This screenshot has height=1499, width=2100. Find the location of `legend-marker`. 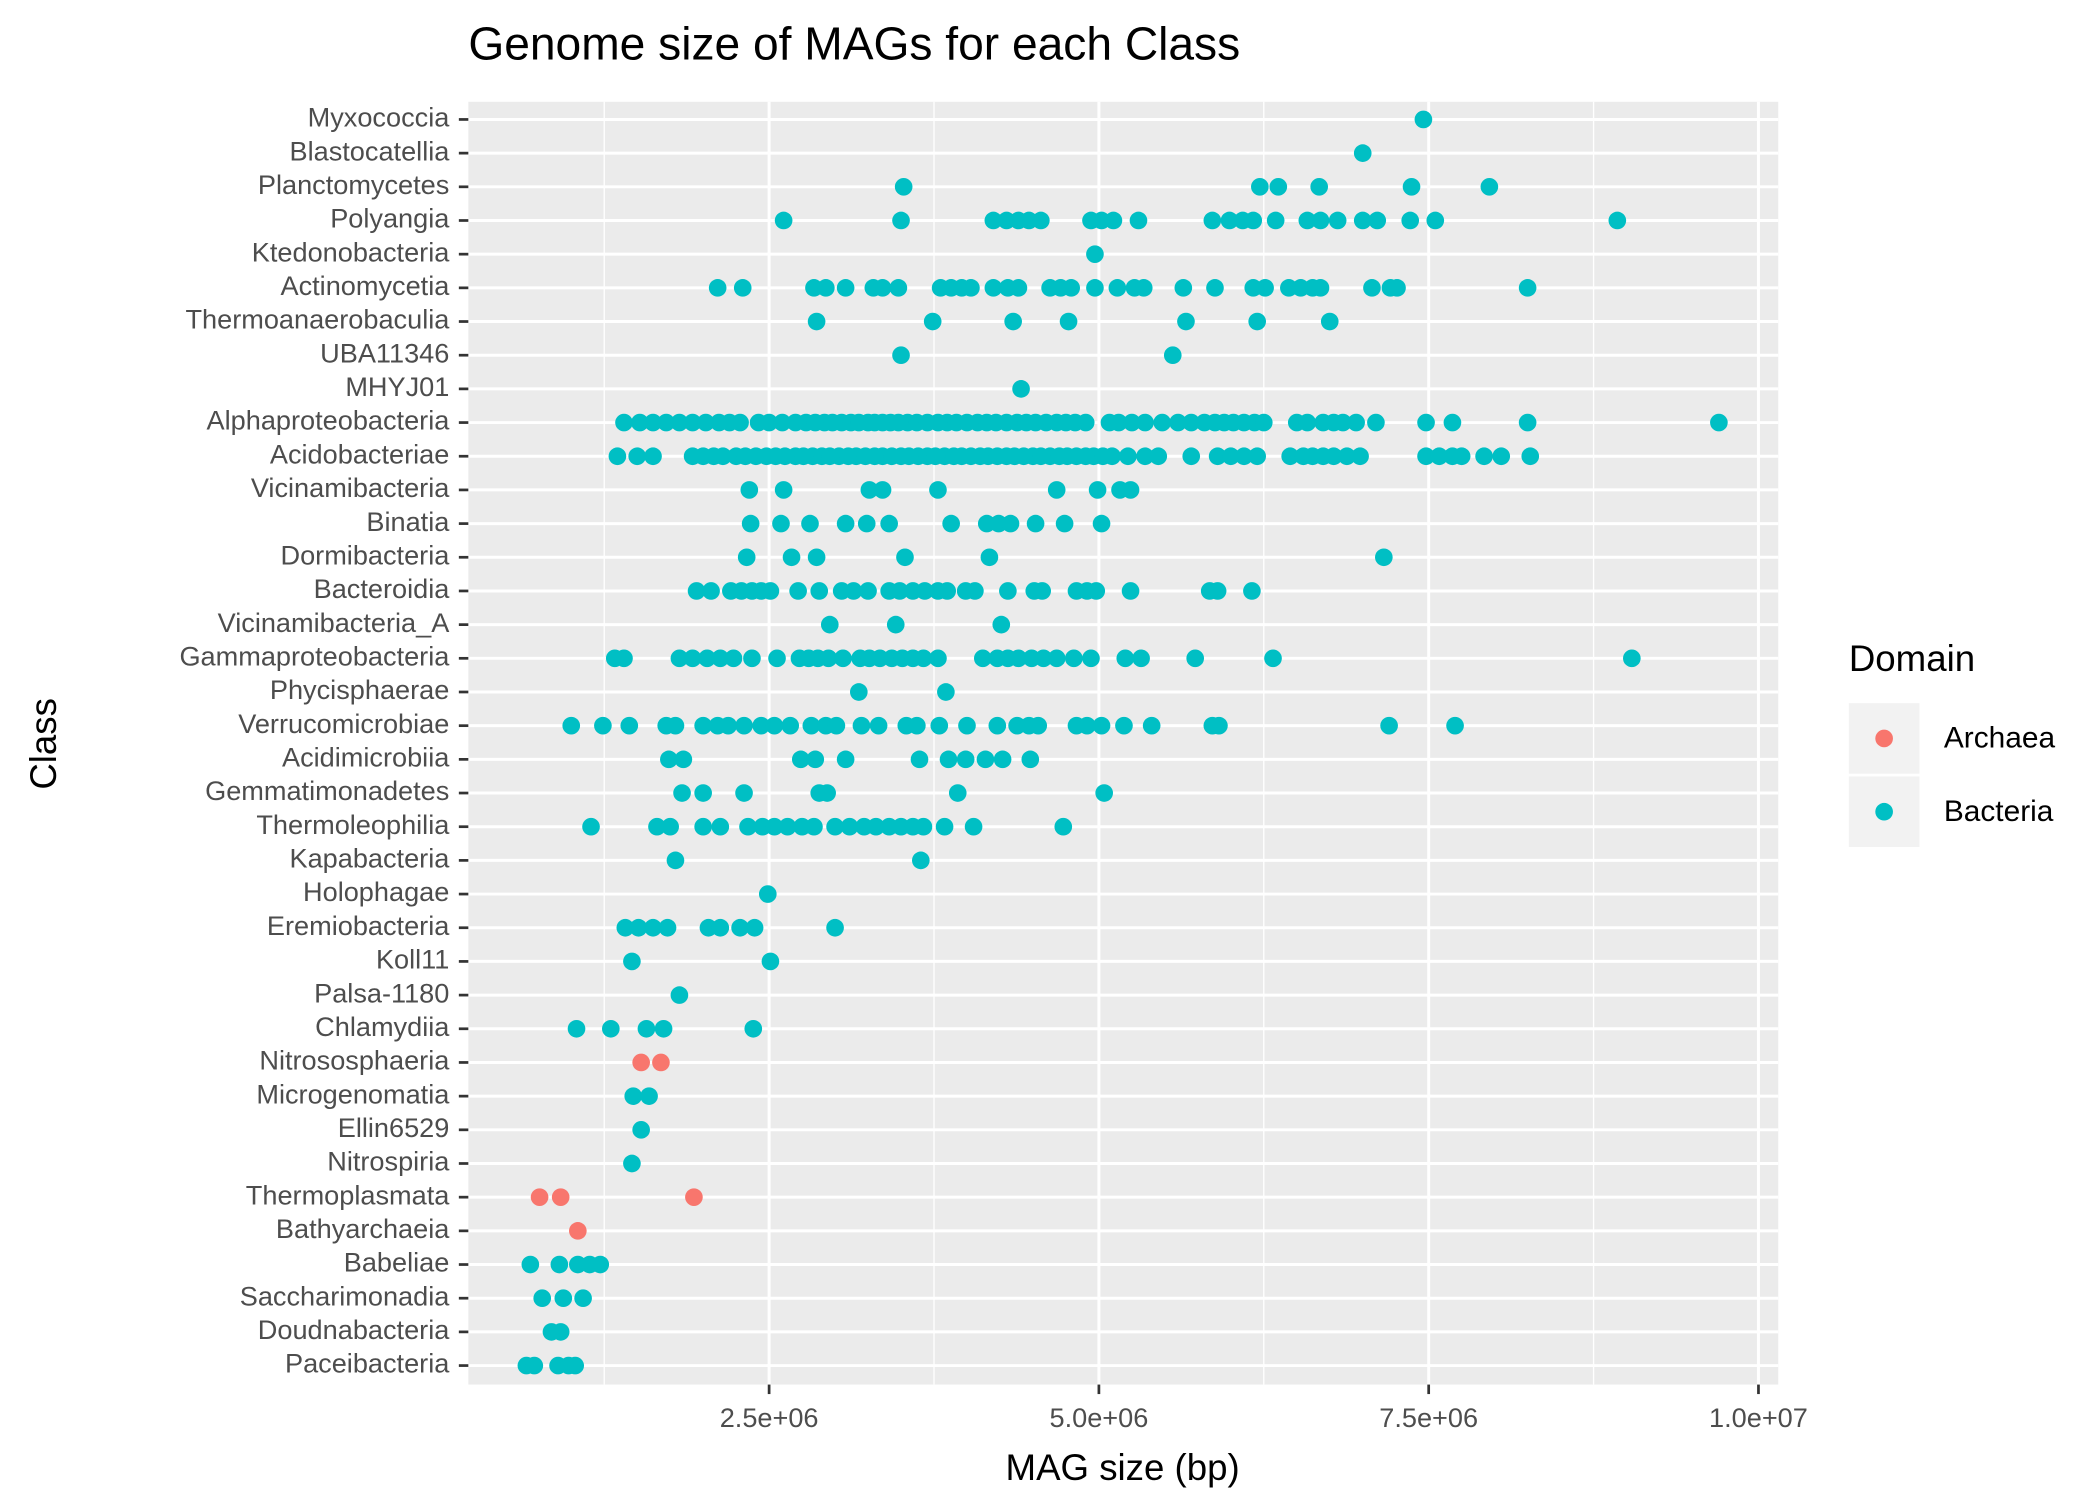

legend-marker is located at coordinates (1884, 811).